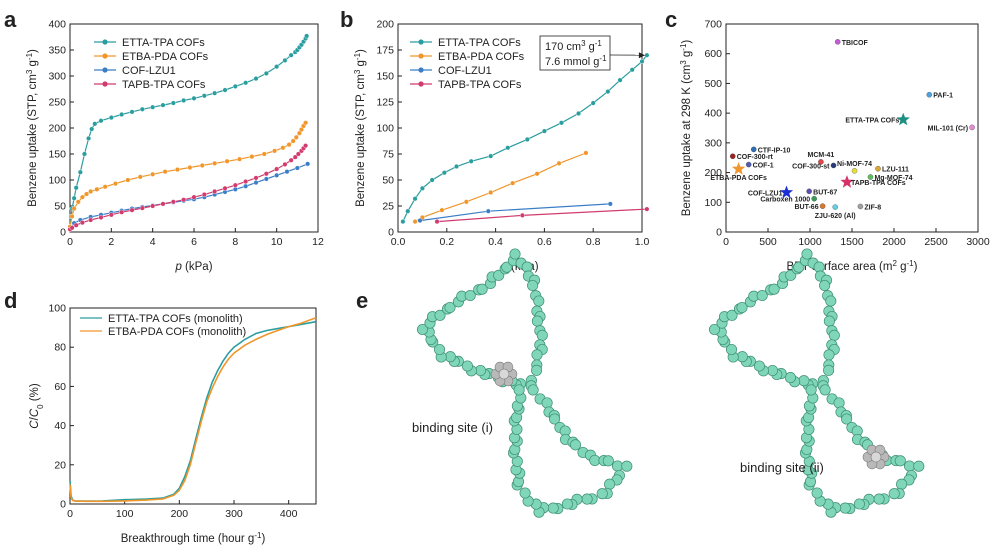  Describe the element at coordinates (60, 387) in the screenshot. I see `d-y-tick-label-3: 60` at that location.